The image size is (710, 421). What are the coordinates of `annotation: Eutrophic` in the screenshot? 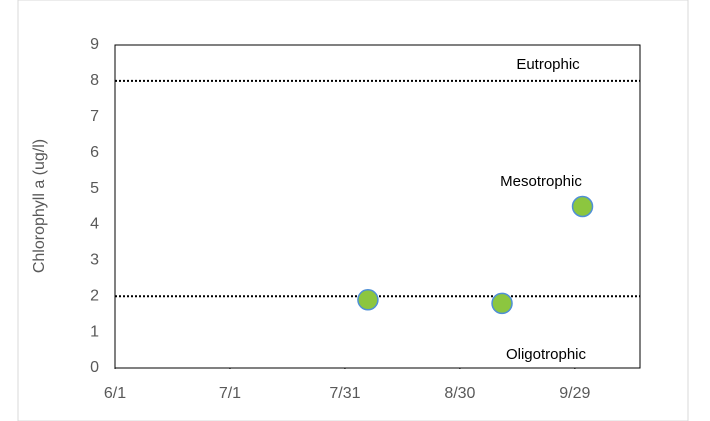 It's located at (548, 64).